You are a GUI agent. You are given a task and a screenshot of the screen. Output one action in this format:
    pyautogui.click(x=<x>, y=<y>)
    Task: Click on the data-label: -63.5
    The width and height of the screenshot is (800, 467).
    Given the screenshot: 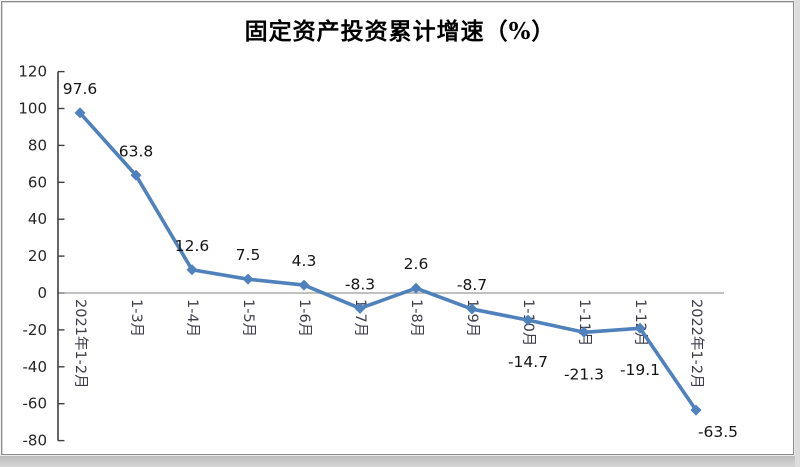 What is the action you would take?
    pyautogui.click(x=718, y=432)
    